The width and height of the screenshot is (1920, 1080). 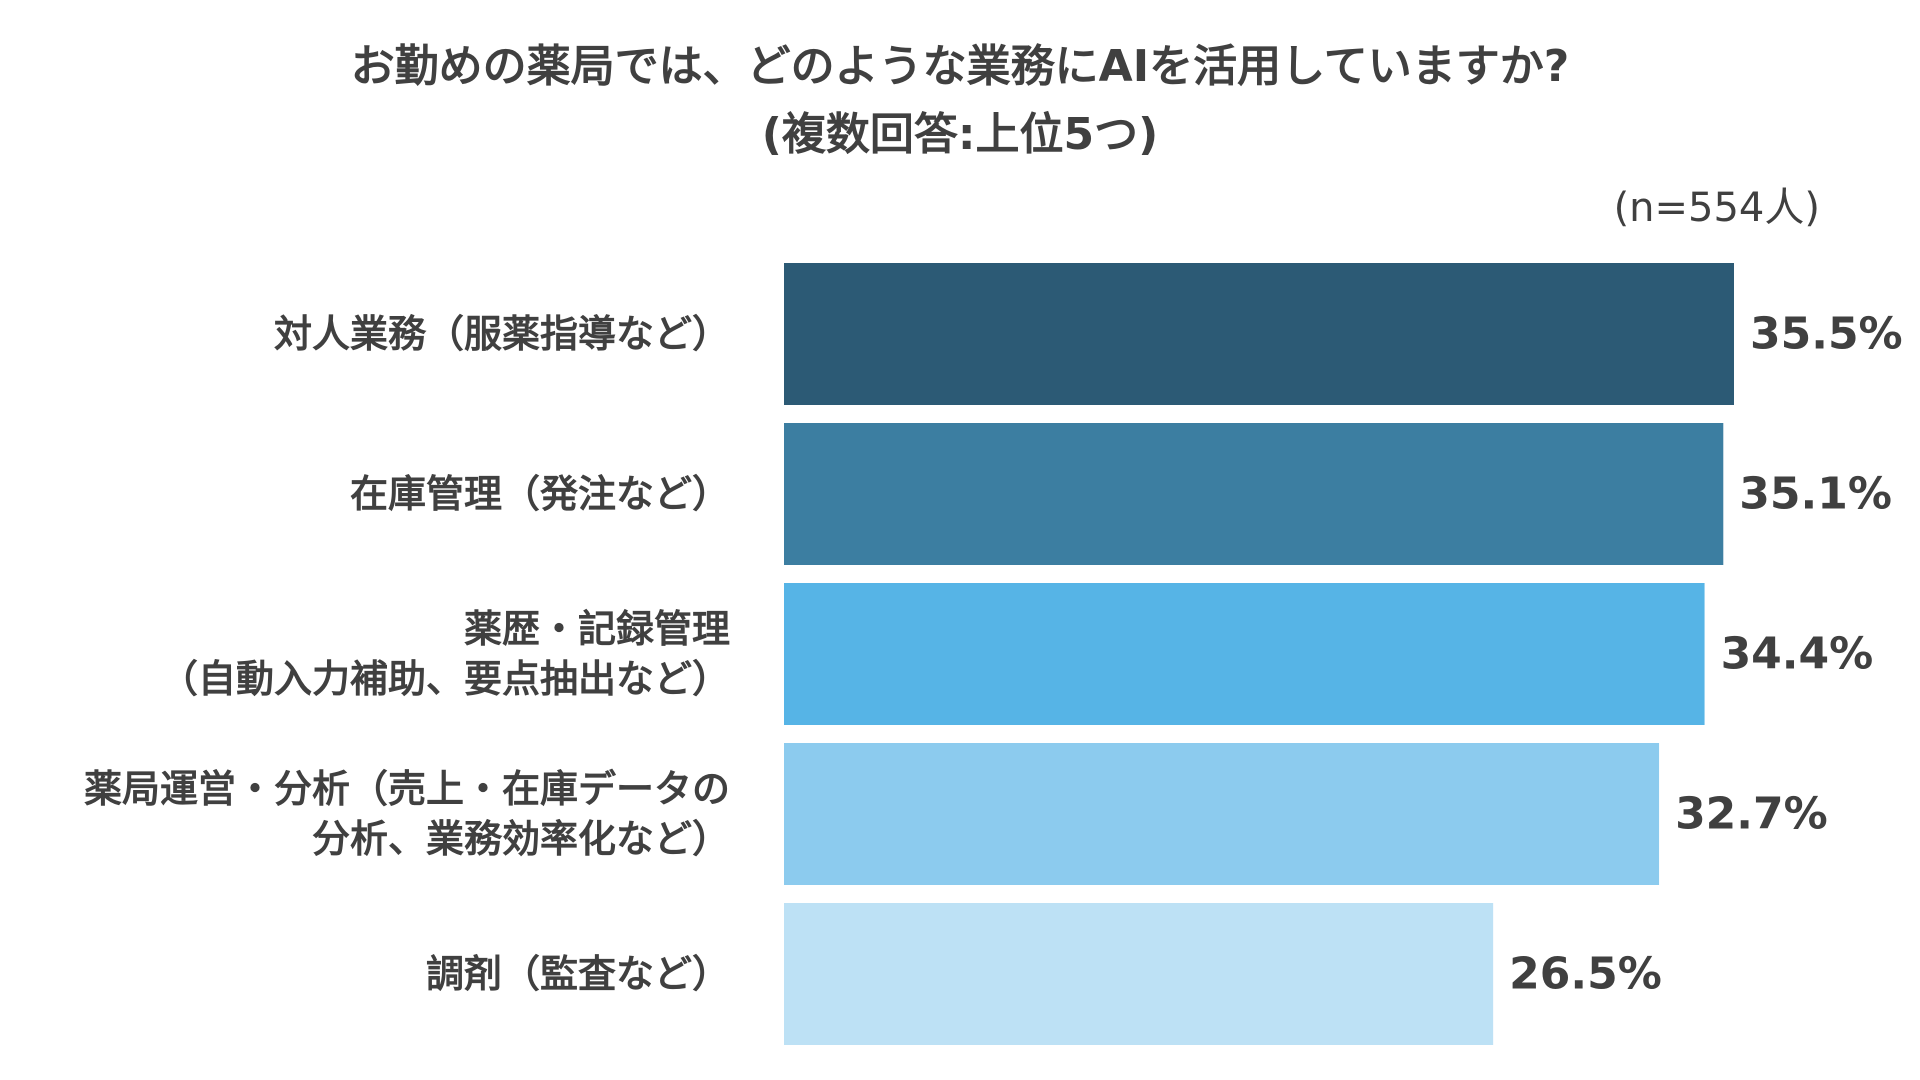 I want to click on category-label-4-line-1: 薬局運営・分析（売上・在庫データの, so click(x=407, y=789).